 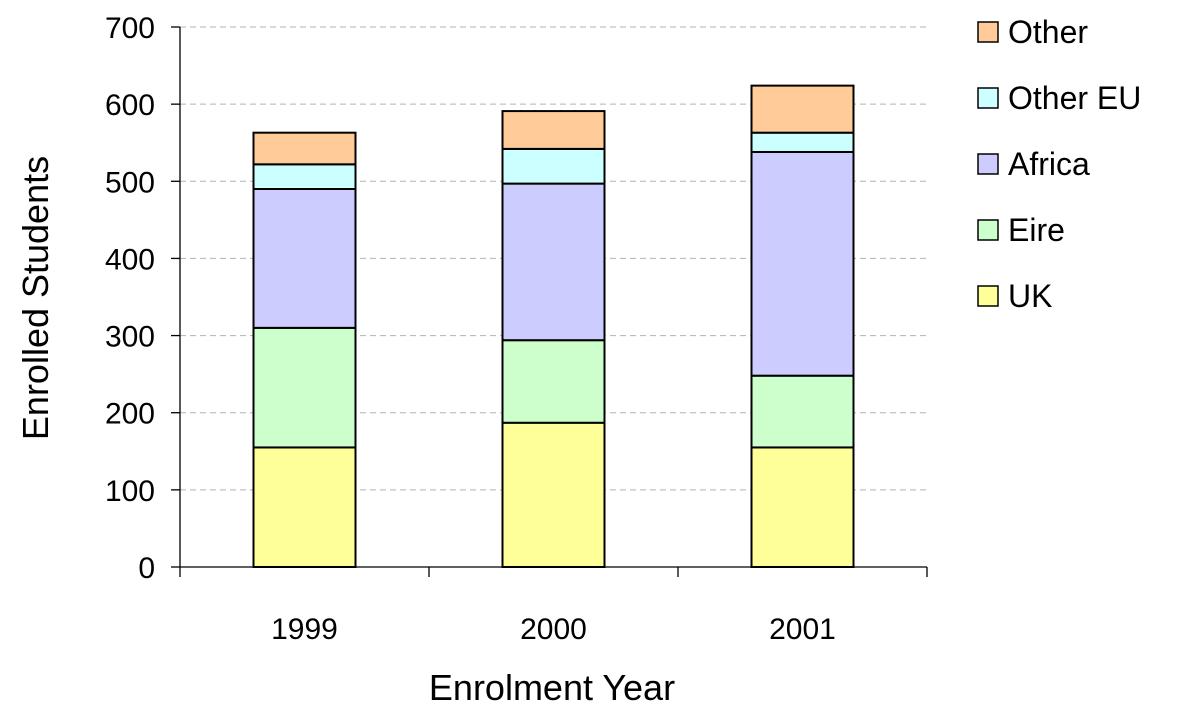 I want to click on y-tick-label: 400, so click(x=130, y=259).